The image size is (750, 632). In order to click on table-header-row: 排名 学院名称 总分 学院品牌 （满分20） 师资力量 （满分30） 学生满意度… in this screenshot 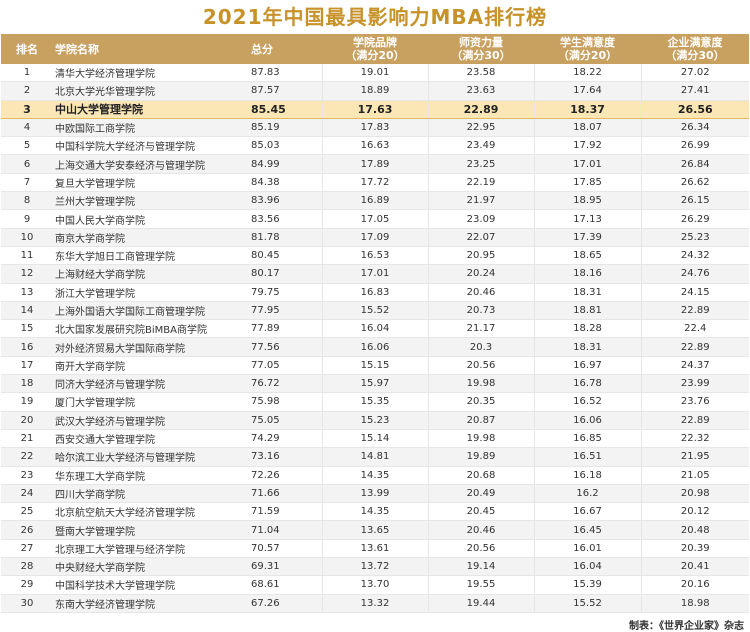, I will do `click(375, 49)`.